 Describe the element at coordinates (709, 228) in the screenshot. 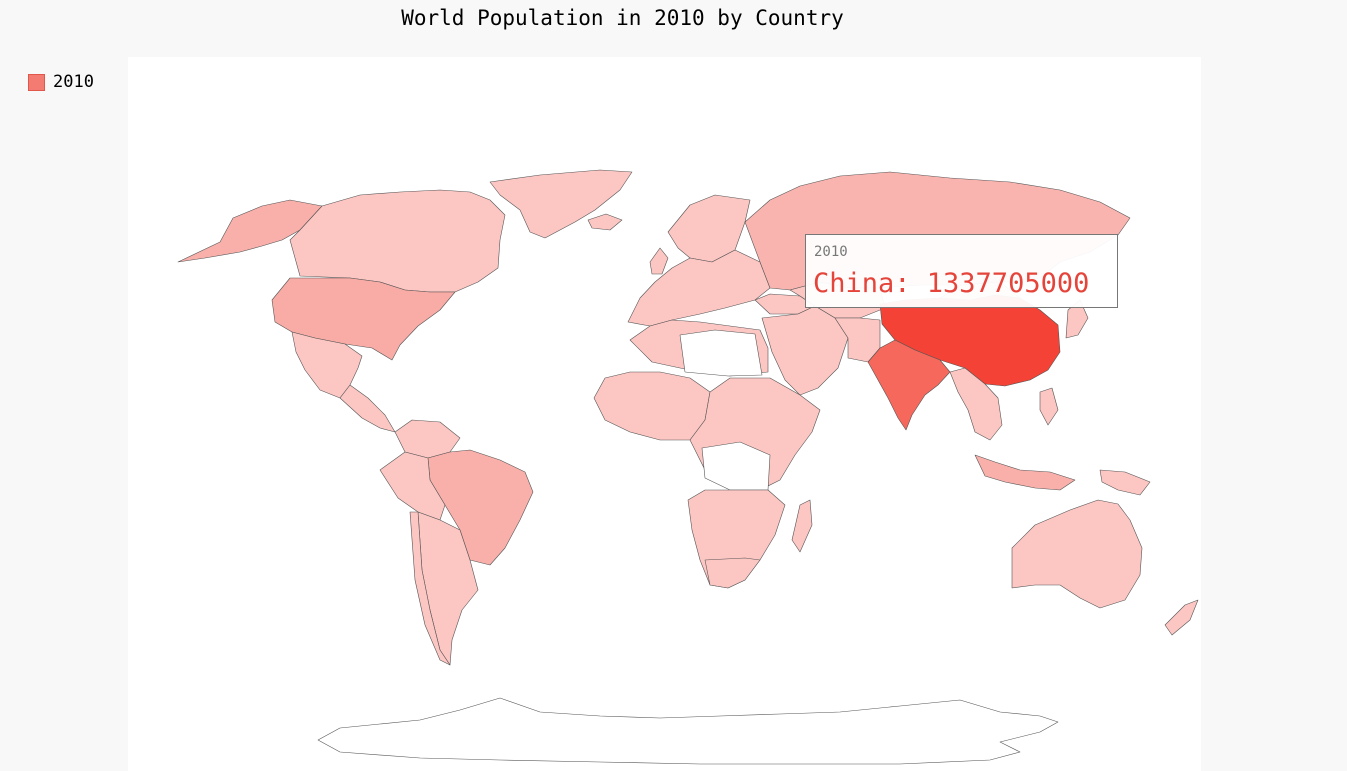

I see `country-scandinavia` at that location.